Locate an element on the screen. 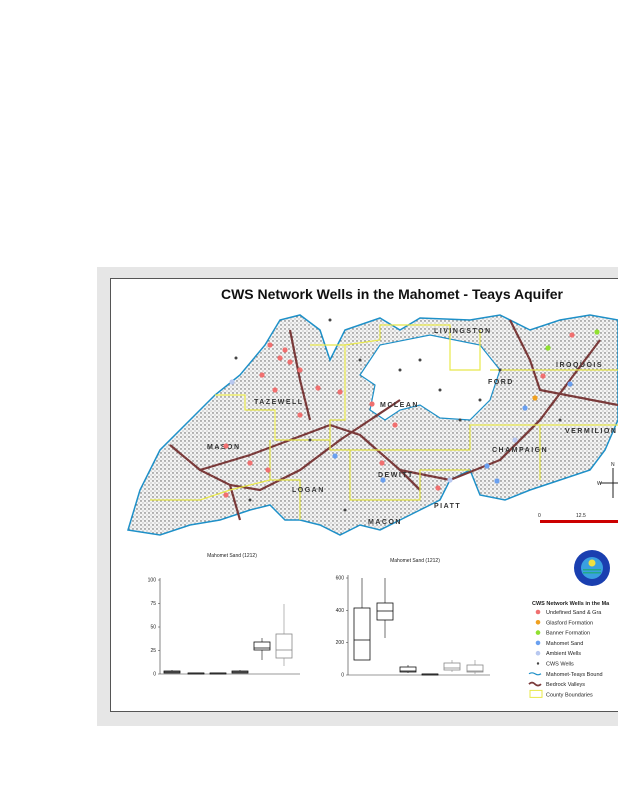 Image resolution: width=618 pixels, height=800 pixels. y-tick-label: 50 is located at coordinates (153, 628).